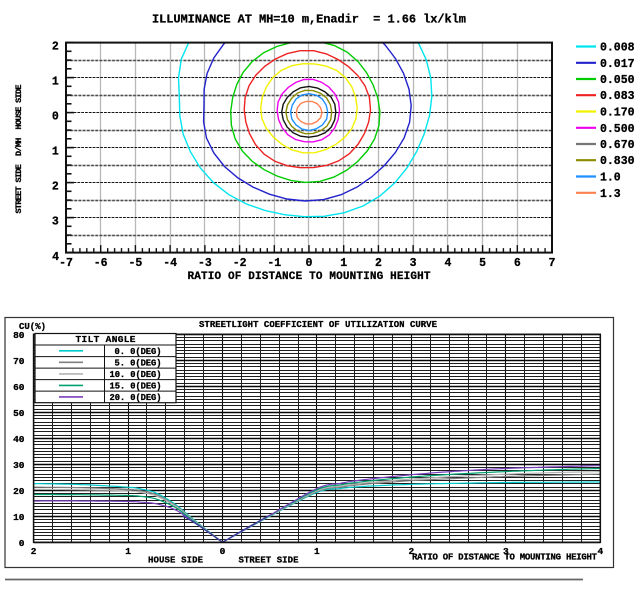 The image size is (636, 594). What do you see at coordinates (101, 263) in the screenshot?
I see `svg-text: -6` at bounding box center [101, 263].